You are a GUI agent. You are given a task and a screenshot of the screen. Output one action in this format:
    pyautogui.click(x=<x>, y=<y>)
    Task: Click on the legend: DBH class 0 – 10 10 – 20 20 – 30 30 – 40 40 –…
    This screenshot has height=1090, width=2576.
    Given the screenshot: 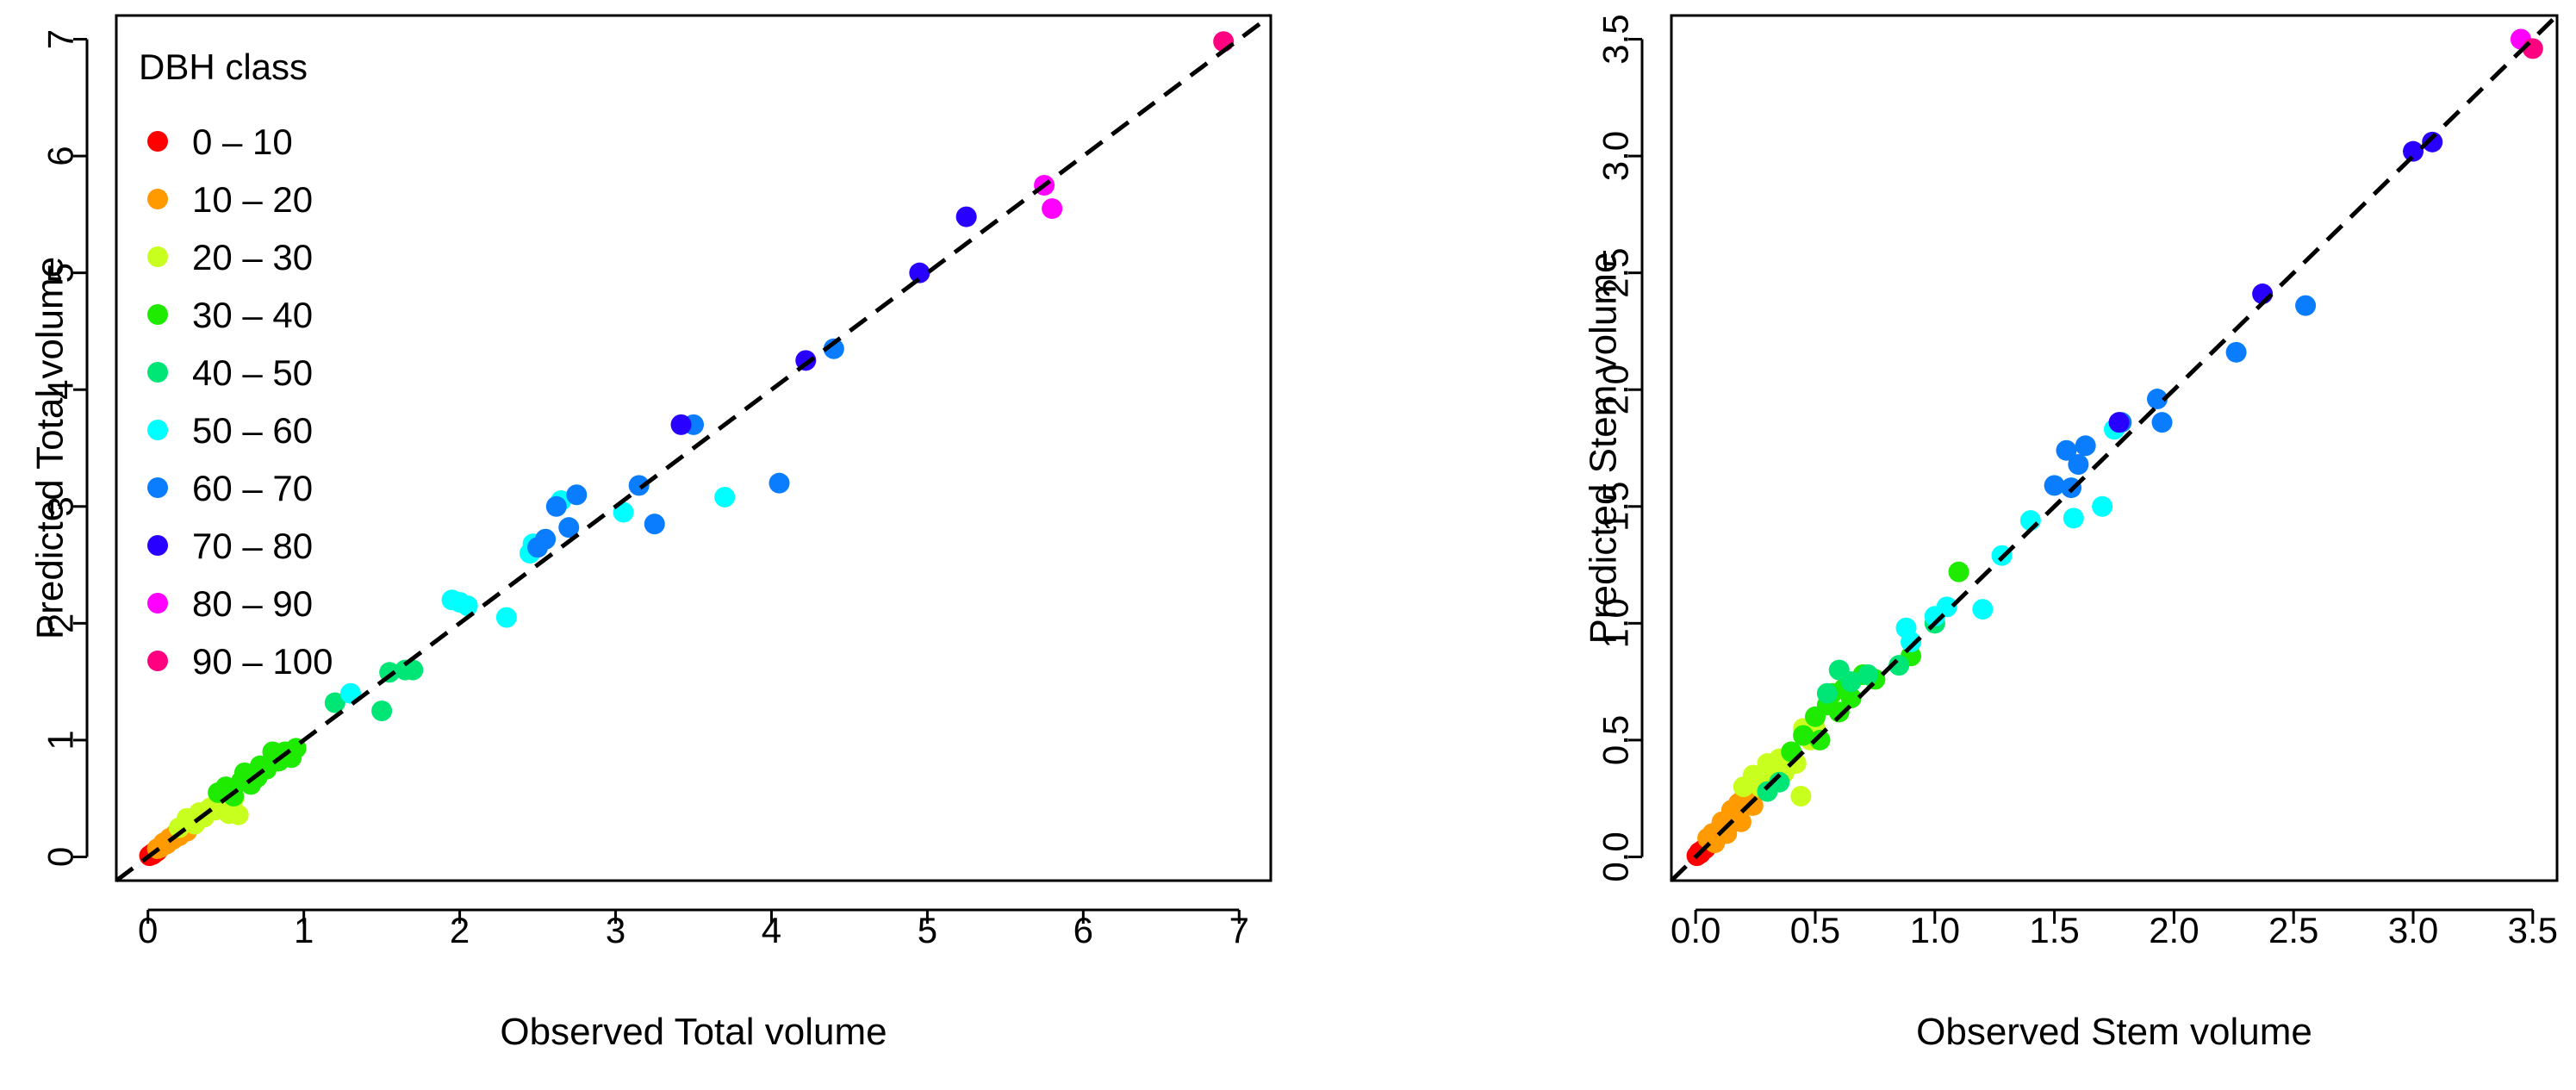 What is the action you would take?
    pyautogui.click(x=236, y=365)
    